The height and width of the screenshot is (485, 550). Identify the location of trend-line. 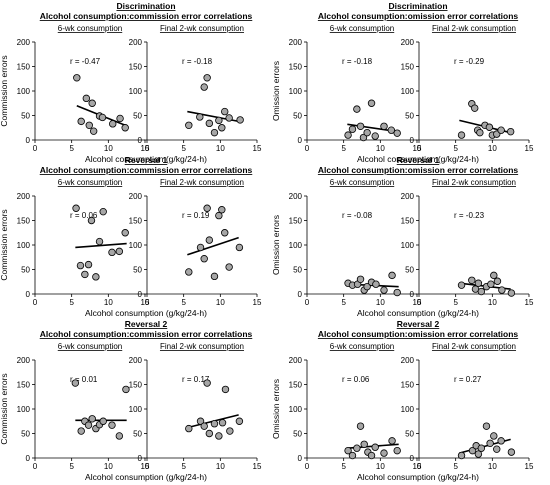
(101, 245).